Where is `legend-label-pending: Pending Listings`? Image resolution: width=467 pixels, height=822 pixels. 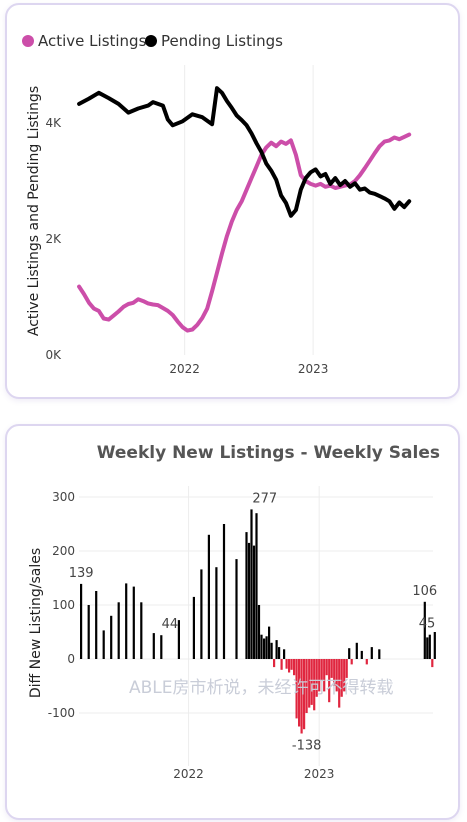 legend-label-pending: Pending Listings is located at coordinates (222, 41).